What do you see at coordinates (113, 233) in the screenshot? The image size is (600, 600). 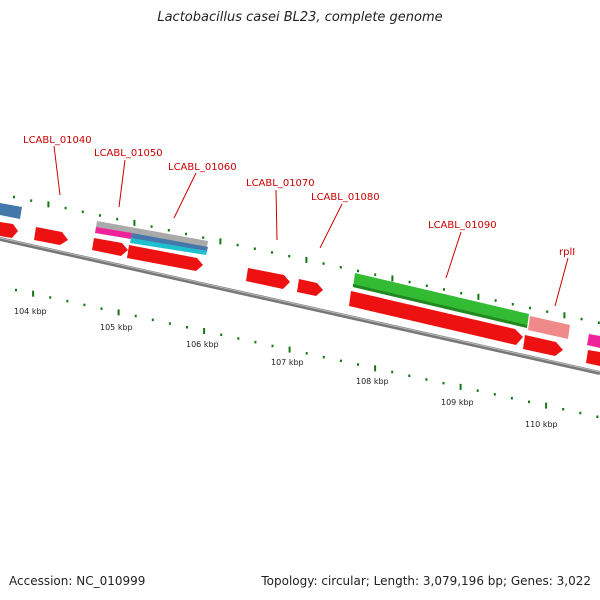 I see `feature-misc-pink` at bounding box center [113, 233].